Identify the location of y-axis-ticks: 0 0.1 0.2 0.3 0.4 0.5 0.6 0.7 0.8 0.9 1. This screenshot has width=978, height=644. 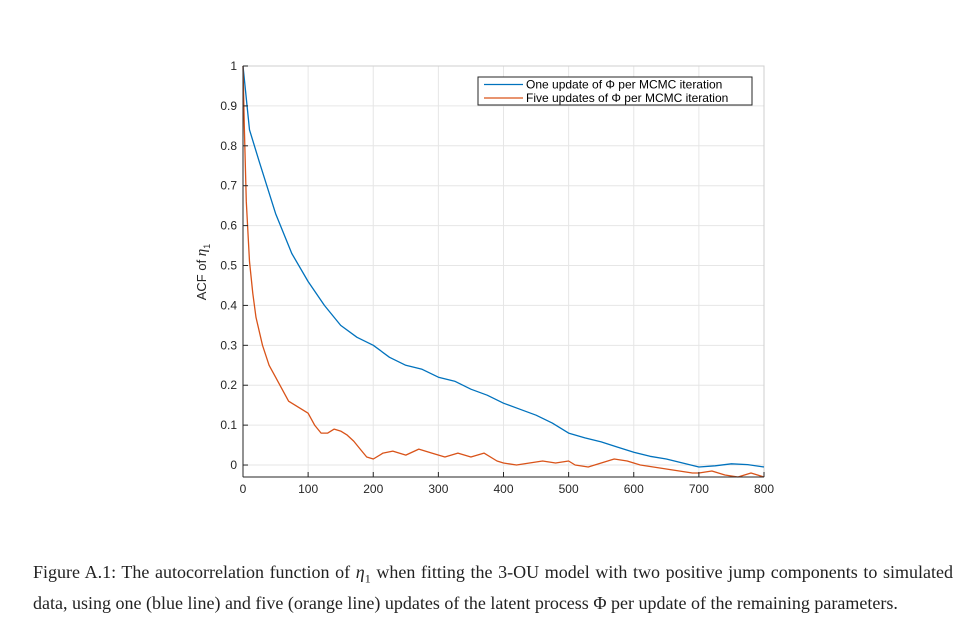
(234, 265).